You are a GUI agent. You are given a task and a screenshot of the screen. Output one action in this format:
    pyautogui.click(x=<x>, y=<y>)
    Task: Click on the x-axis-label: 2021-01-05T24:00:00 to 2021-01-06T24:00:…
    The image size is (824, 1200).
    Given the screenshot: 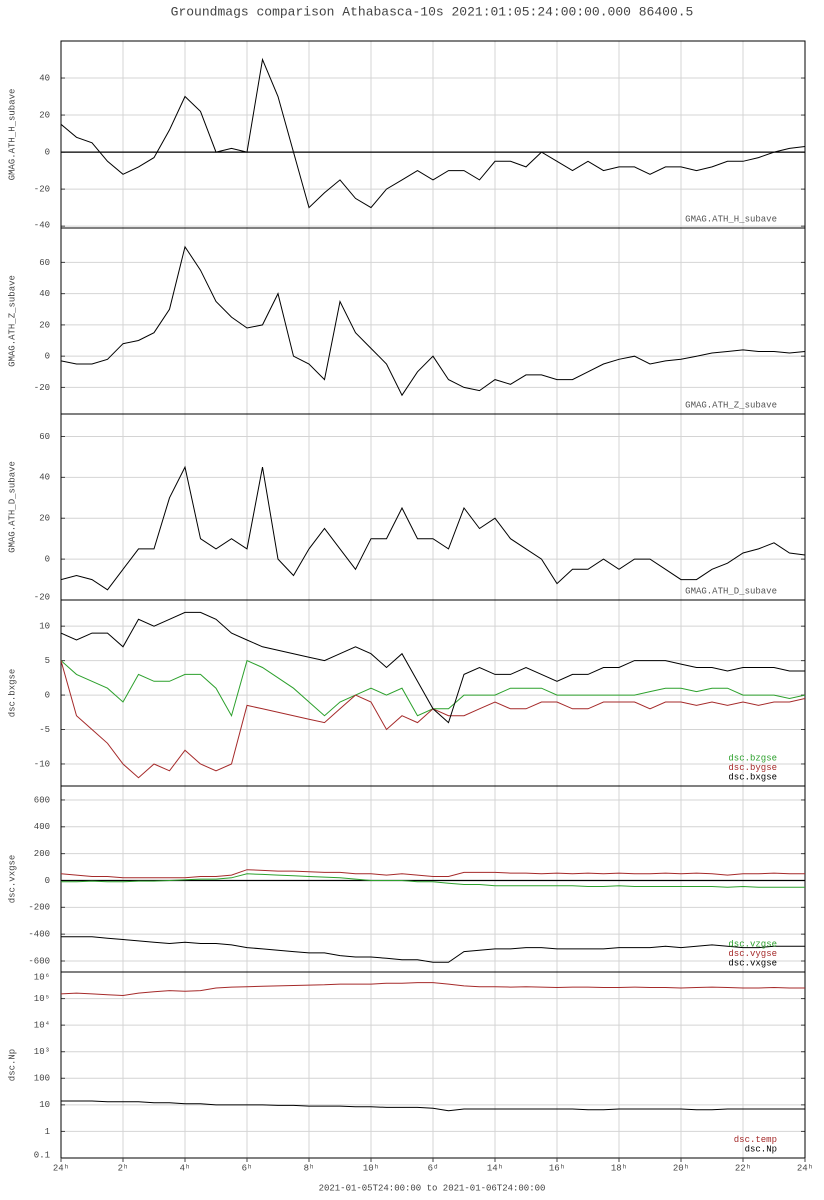 What is the action you would take?
    pyautogui.click(x=432, y=1188)
    